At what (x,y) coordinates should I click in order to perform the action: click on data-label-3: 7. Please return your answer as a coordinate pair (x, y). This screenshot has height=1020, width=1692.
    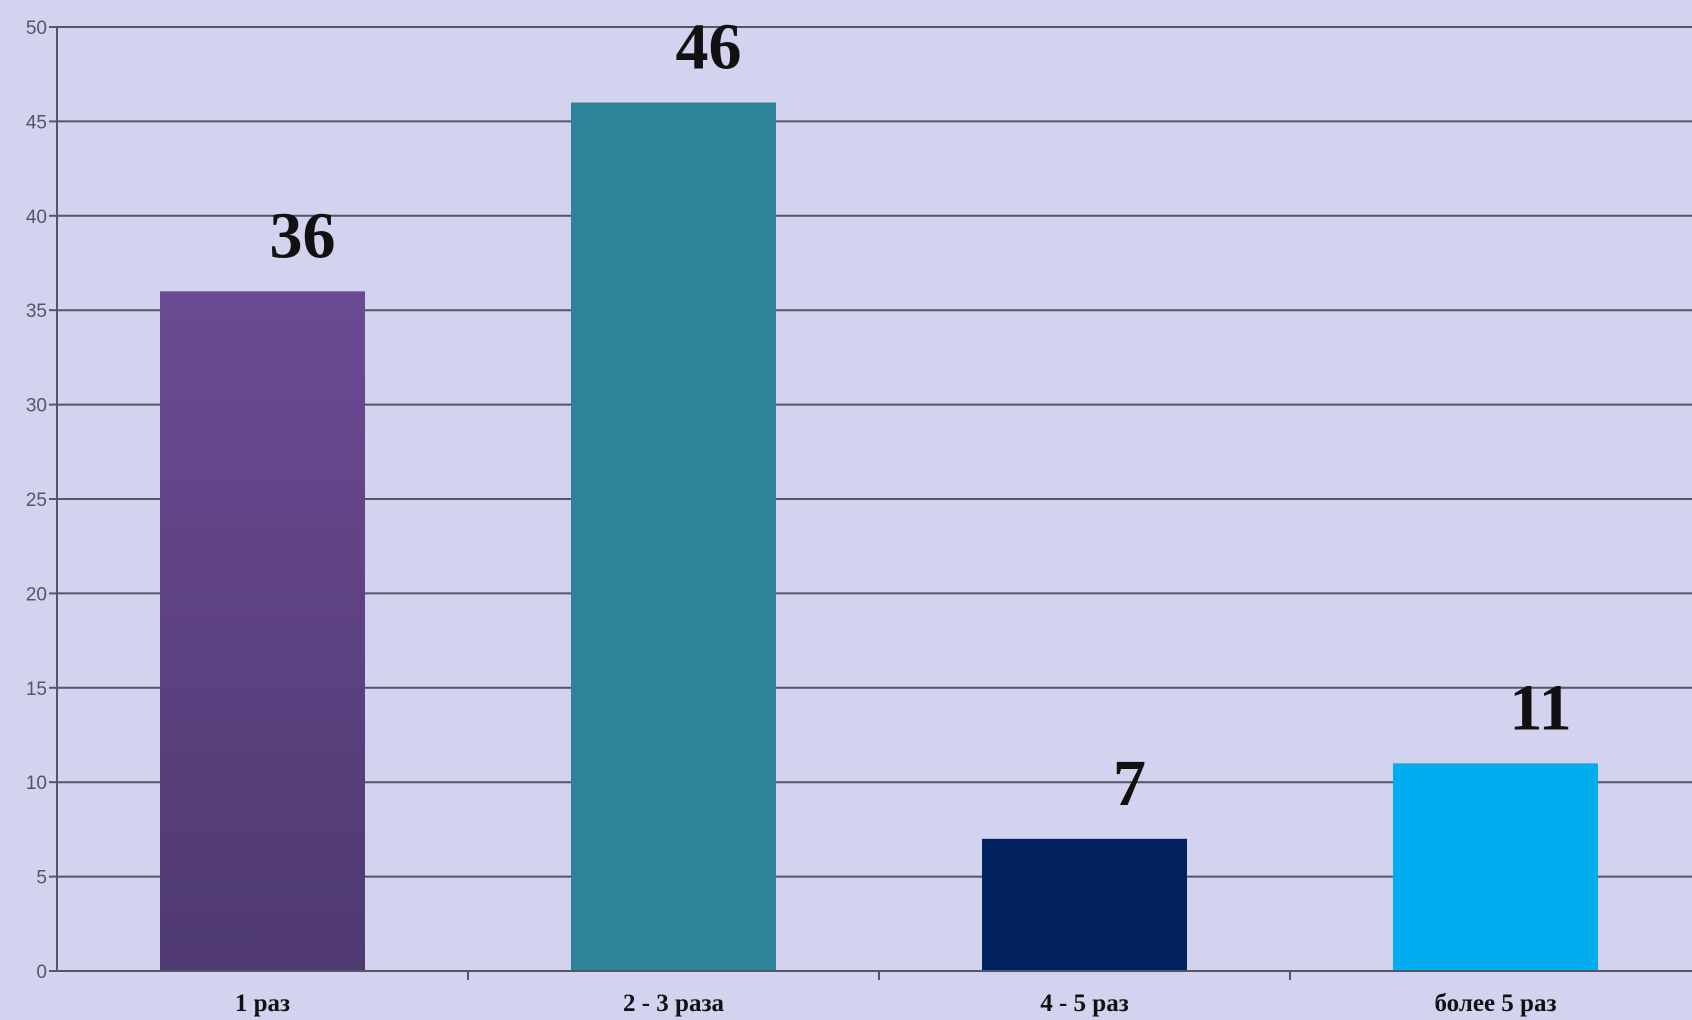
    Looking at the image, I should click on (1129, 783).